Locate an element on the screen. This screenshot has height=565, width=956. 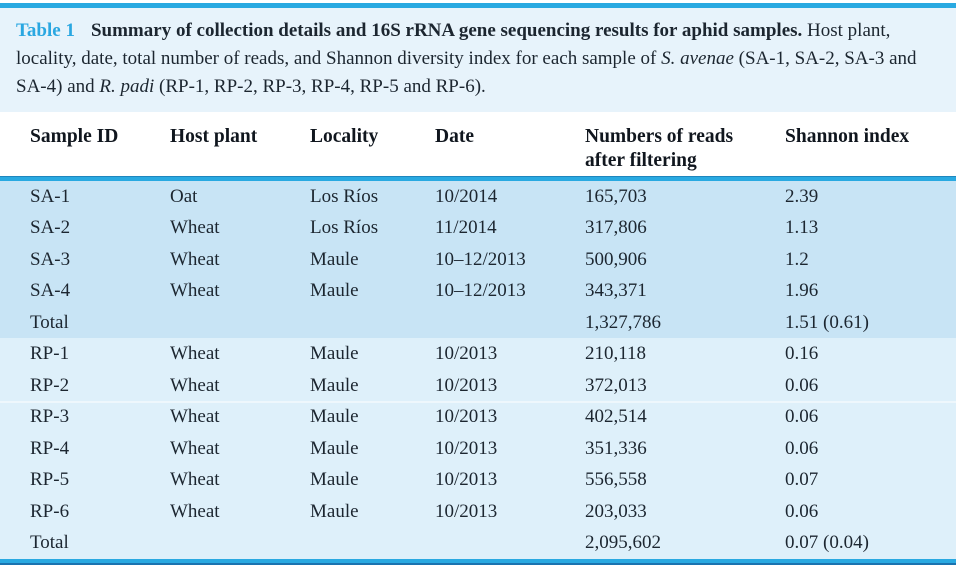
table-row: SA-2 Wheat Los Ríos 11/2014 317,806 1.13 is located at coordinates (478, 228).